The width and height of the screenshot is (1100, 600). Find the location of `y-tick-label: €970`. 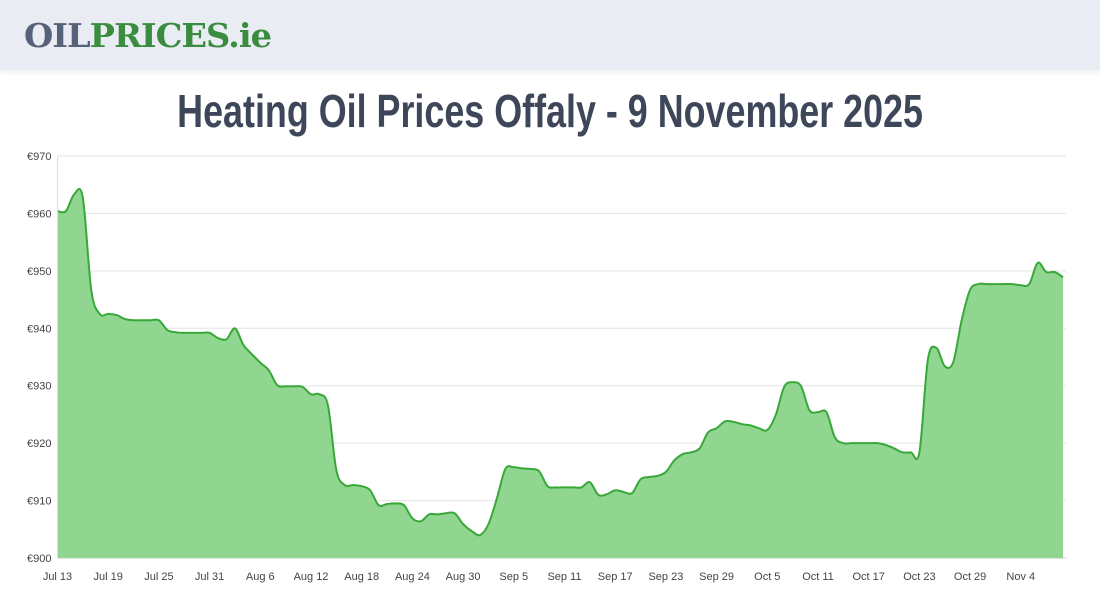

y-tick-label: €970 is located at coordinates (39, 157).